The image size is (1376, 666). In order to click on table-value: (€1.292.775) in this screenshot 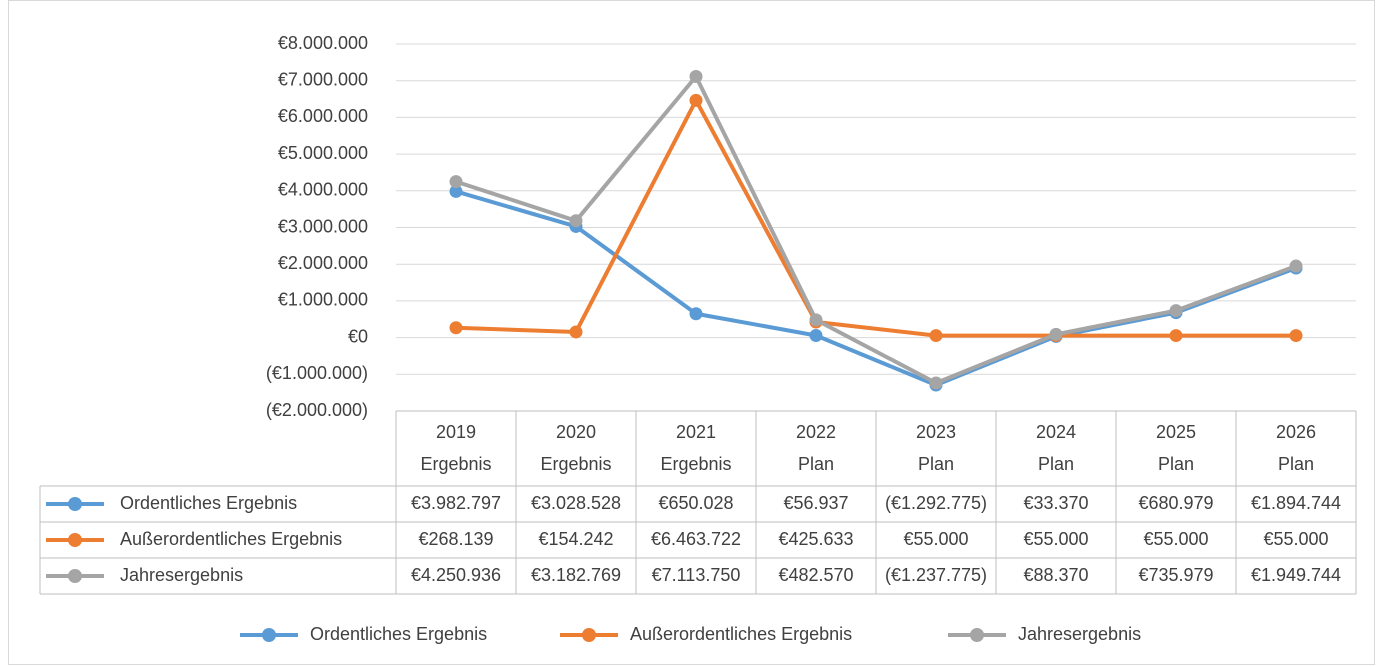, I will do `click(936, 503)`.